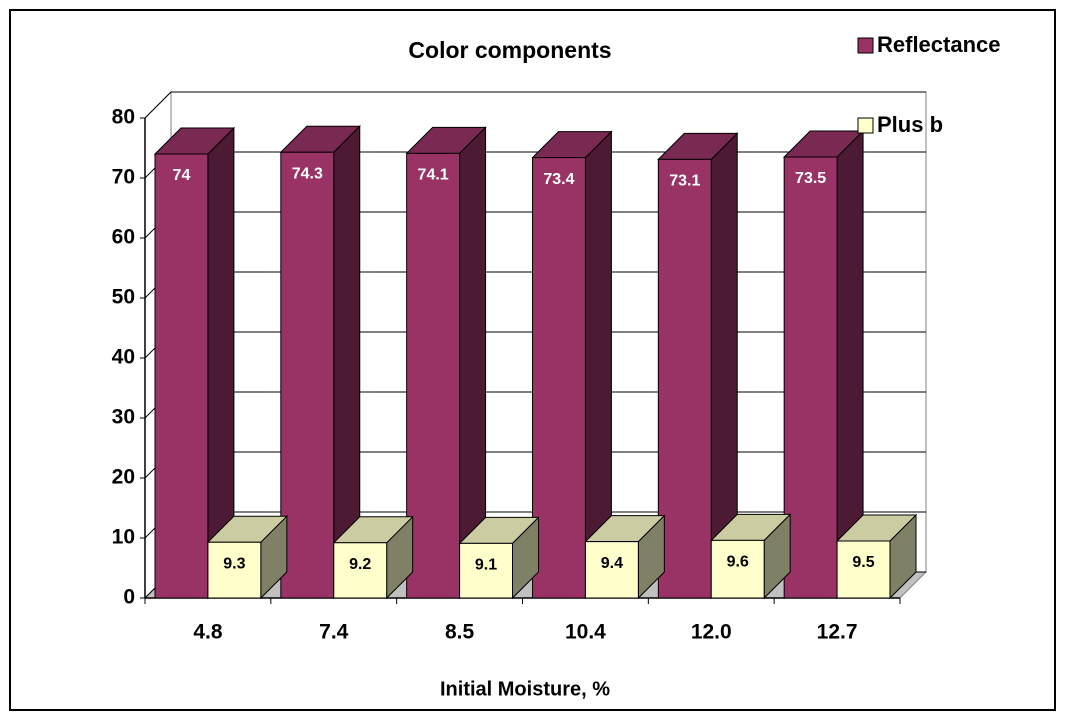 This screenshot has height=722, width=1067. I want to click on data-label: 73.5, so click(810, 178).